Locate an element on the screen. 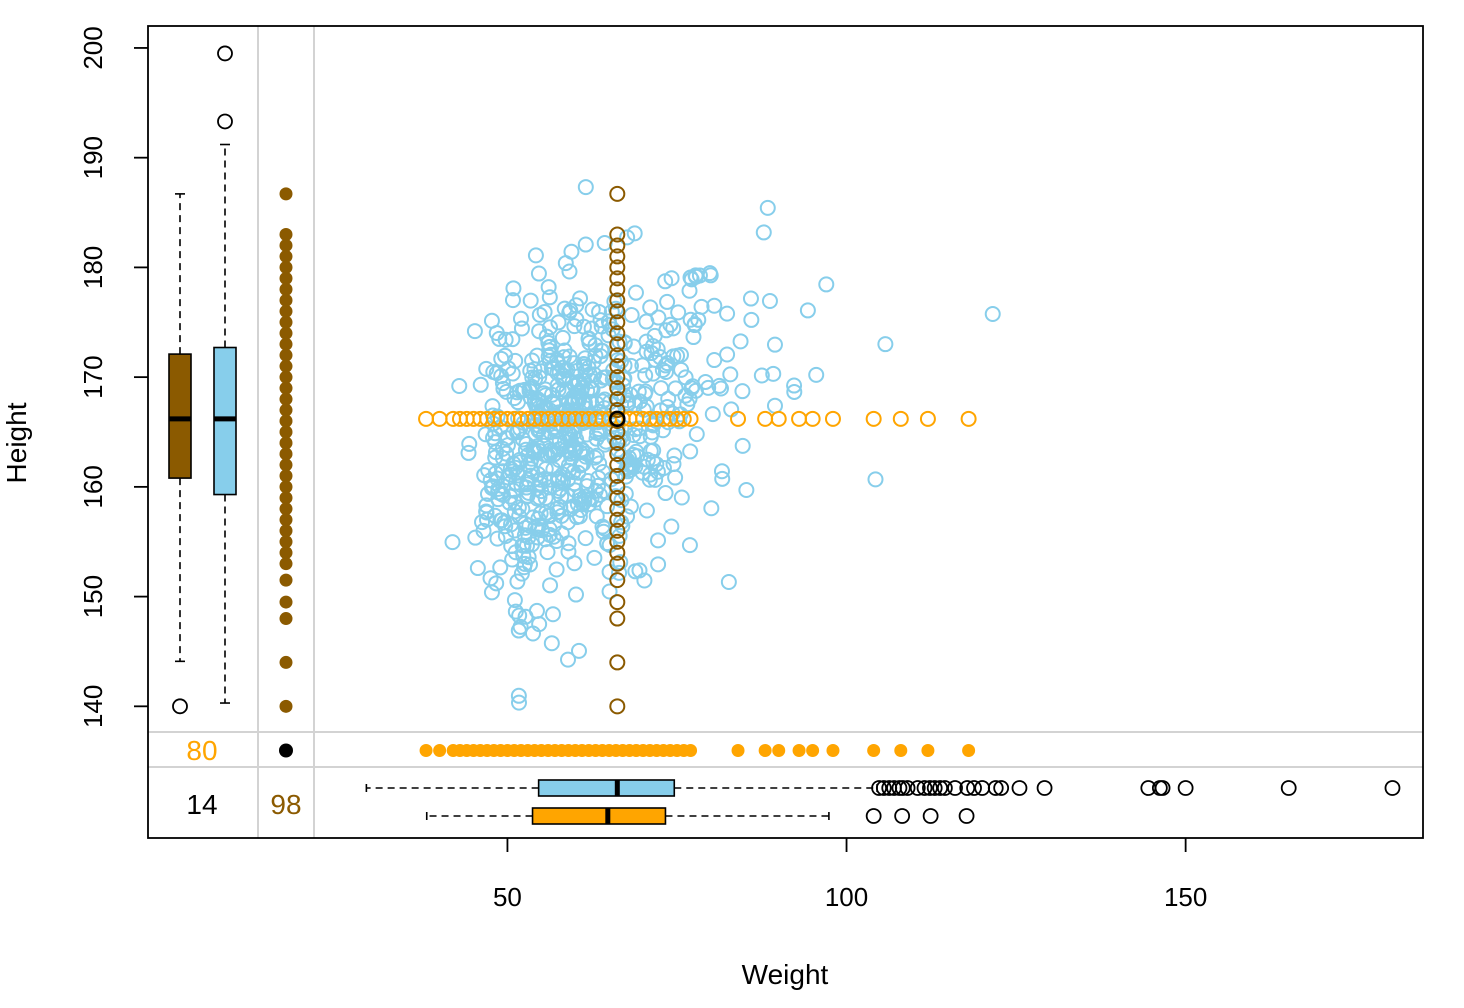 The image size is (1464, 1008). x-tick-label: 50 is located at coordinates (507, 897).